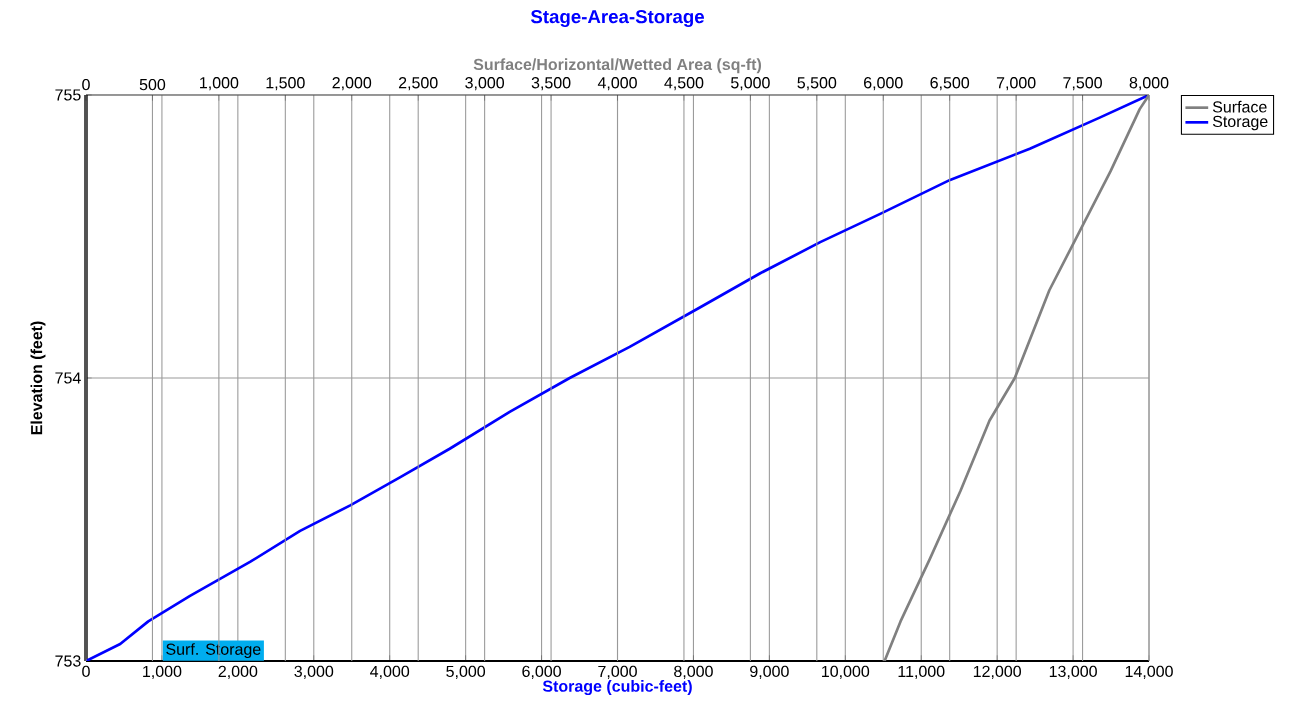 Image resolution: width=1294 pixels, height=717 pixels. What do you see at coordinates (418, 84) in the screenshot?
I see `x2-tick-label: 2,500` at bounding box center [418, 84].